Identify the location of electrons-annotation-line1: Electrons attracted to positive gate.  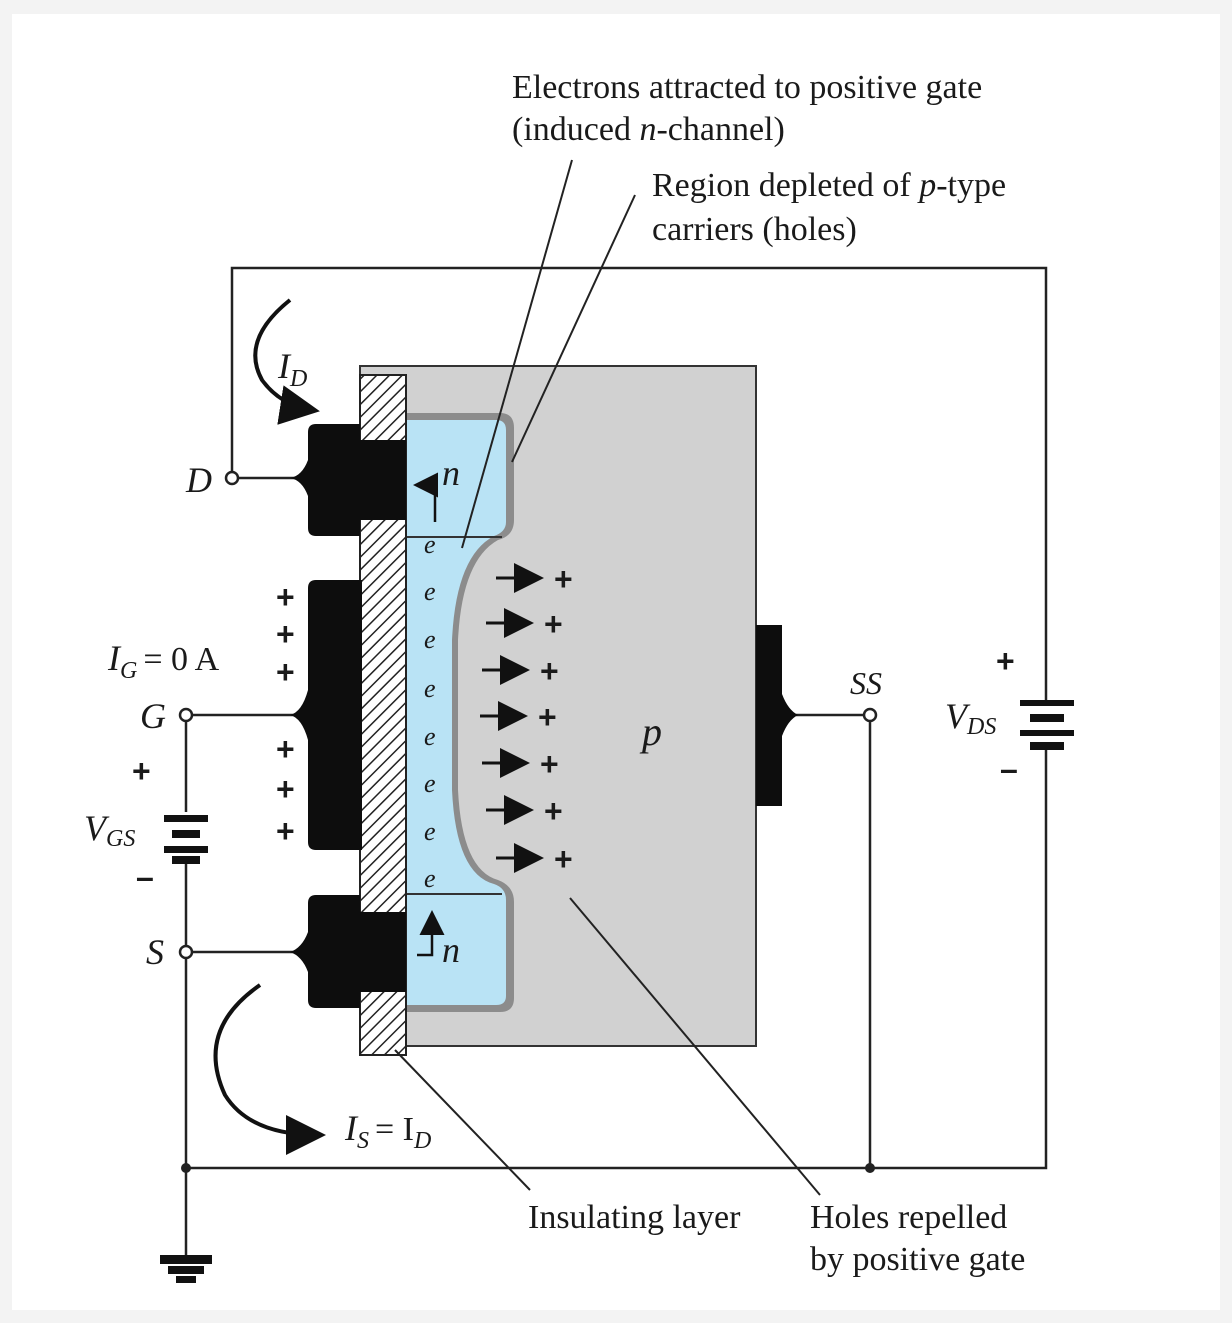
(747, 87).